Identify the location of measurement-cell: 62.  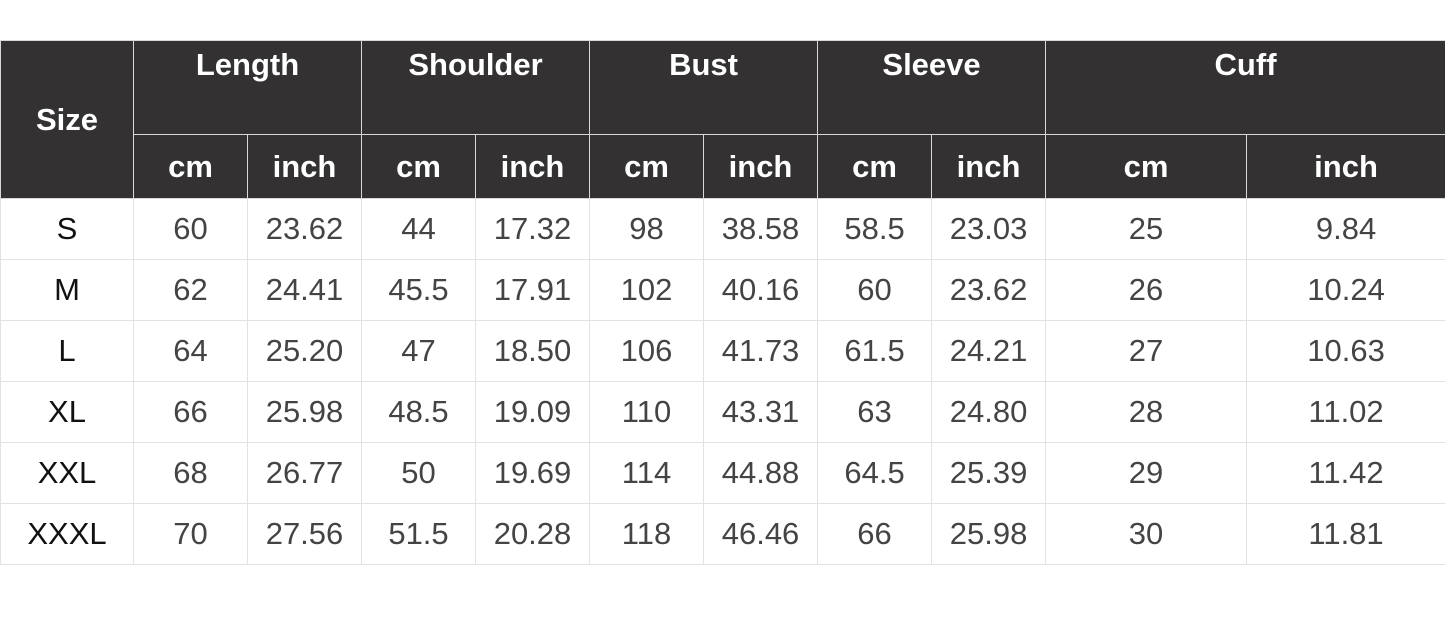
(190, 290).